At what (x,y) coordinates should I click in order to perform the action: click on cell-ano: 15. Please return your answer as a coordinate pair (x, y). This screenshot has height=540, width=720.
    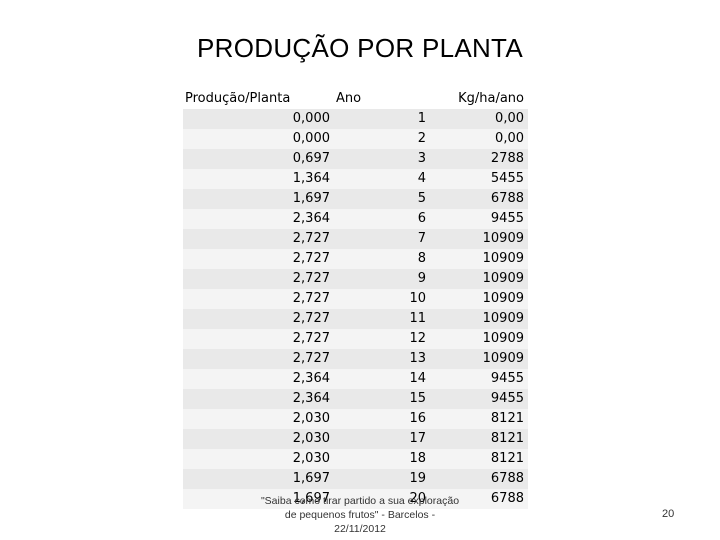
    Looking at the image, I should click on (382, 399).